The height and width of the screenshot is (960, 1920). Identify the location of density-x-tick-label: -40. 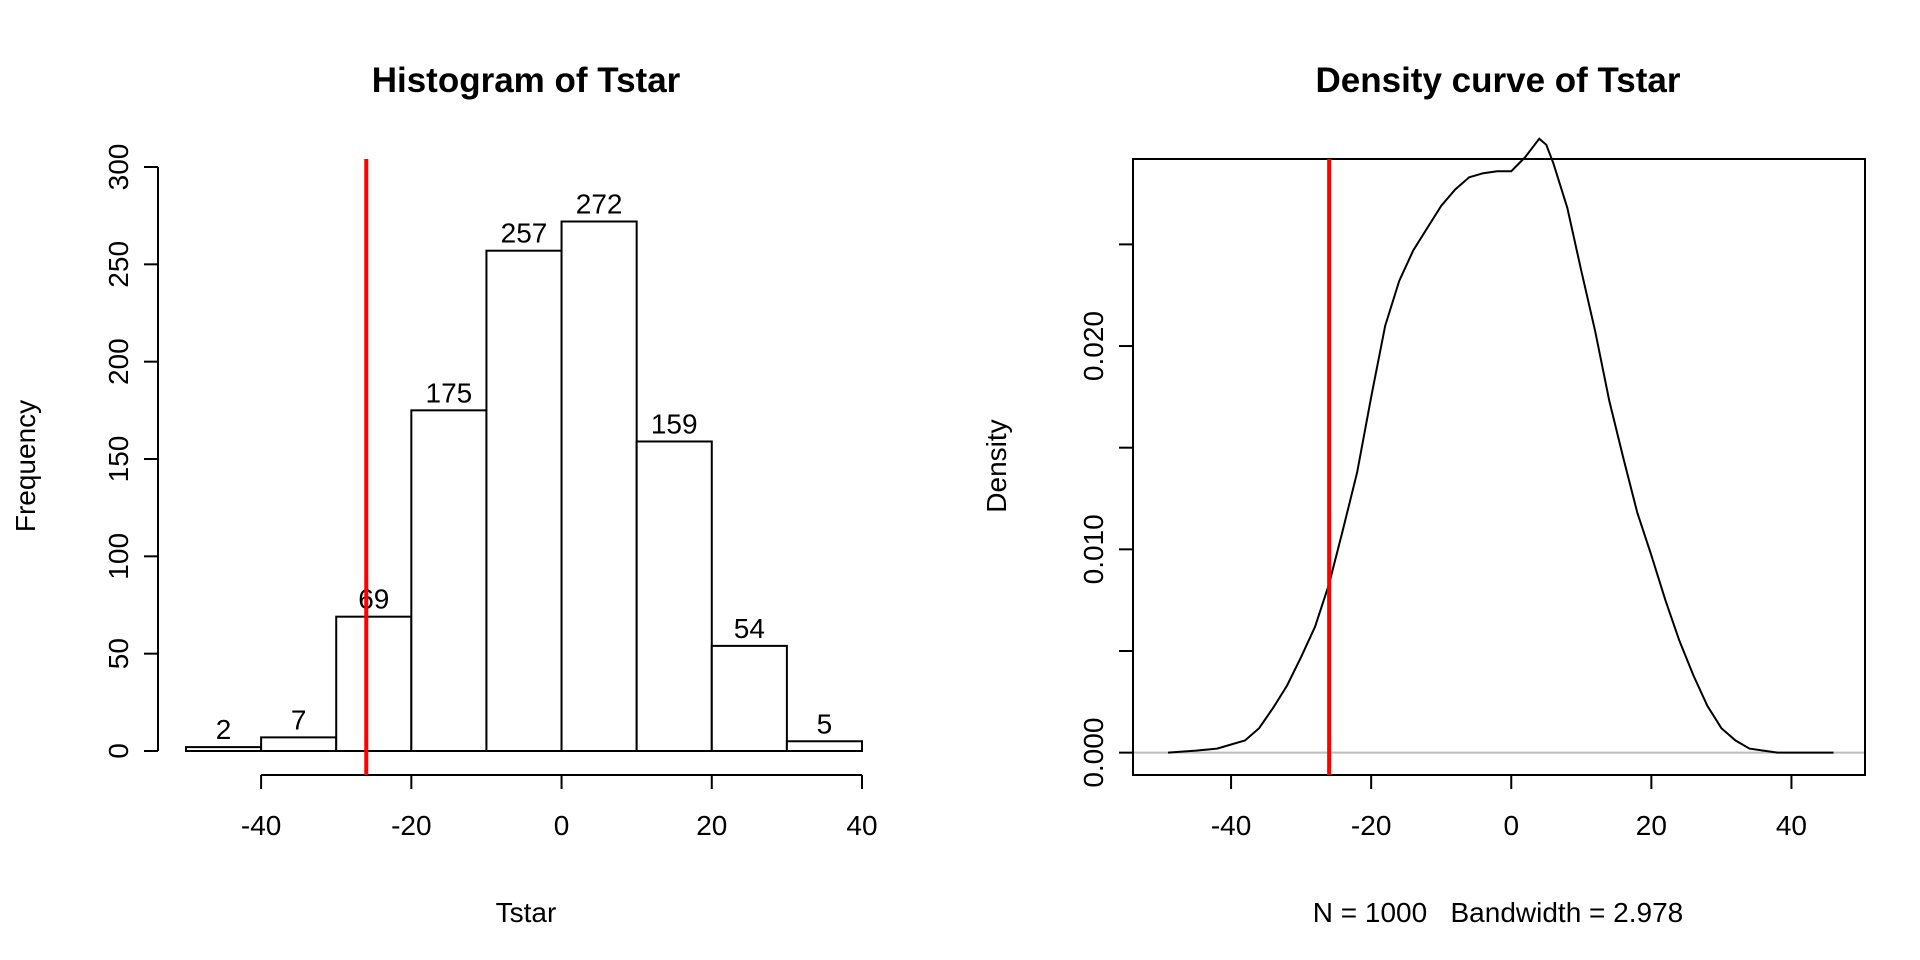
(1231, 825).